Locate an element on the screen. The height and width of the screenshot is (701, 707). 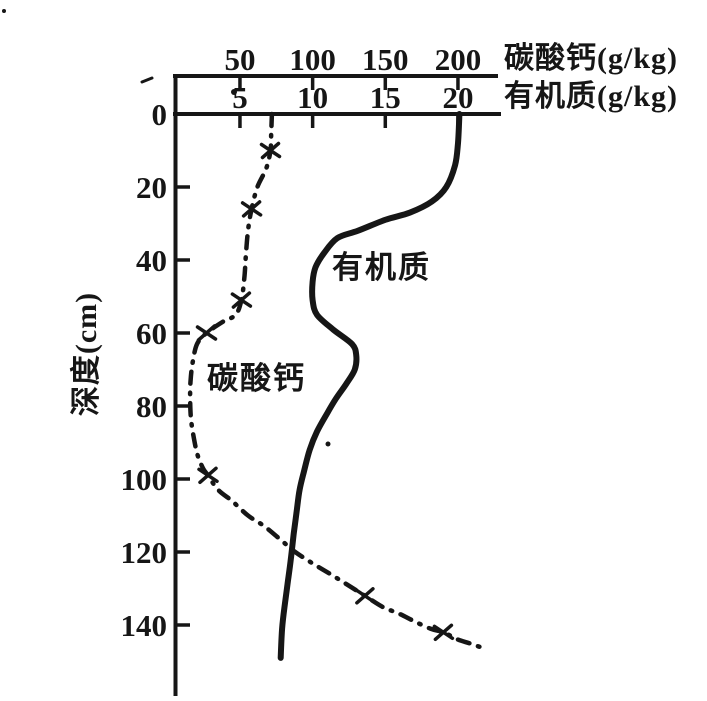
depth-tick-label-40: 40 is located at coordinates (151, 260).